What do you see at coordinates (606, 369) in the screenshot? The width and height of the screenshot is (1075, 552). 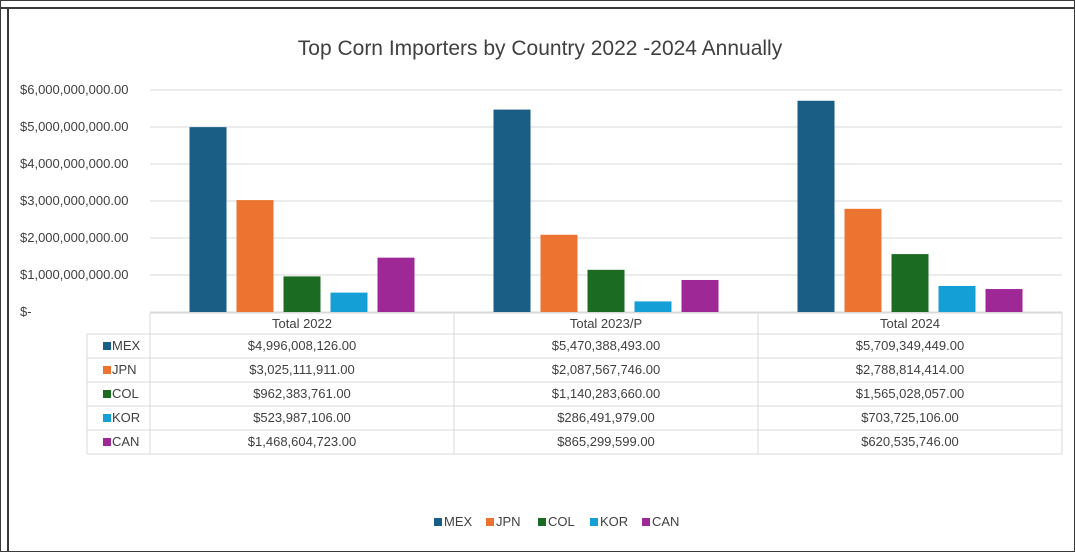 I see `data-label: $2,087,567,746.00` at bounding box center [606, 369].